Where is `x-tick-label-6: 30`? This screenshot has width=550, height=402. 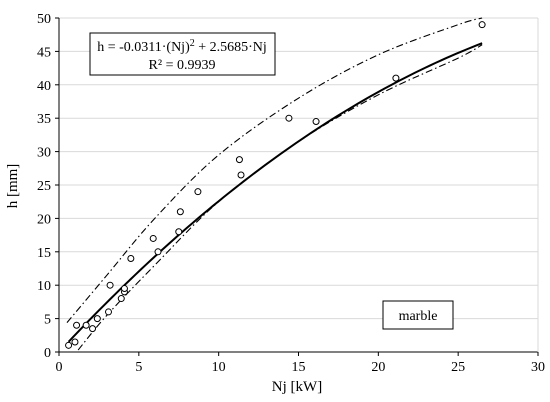
x-tick-label-6: 30 is located at coordinates (538, 367).